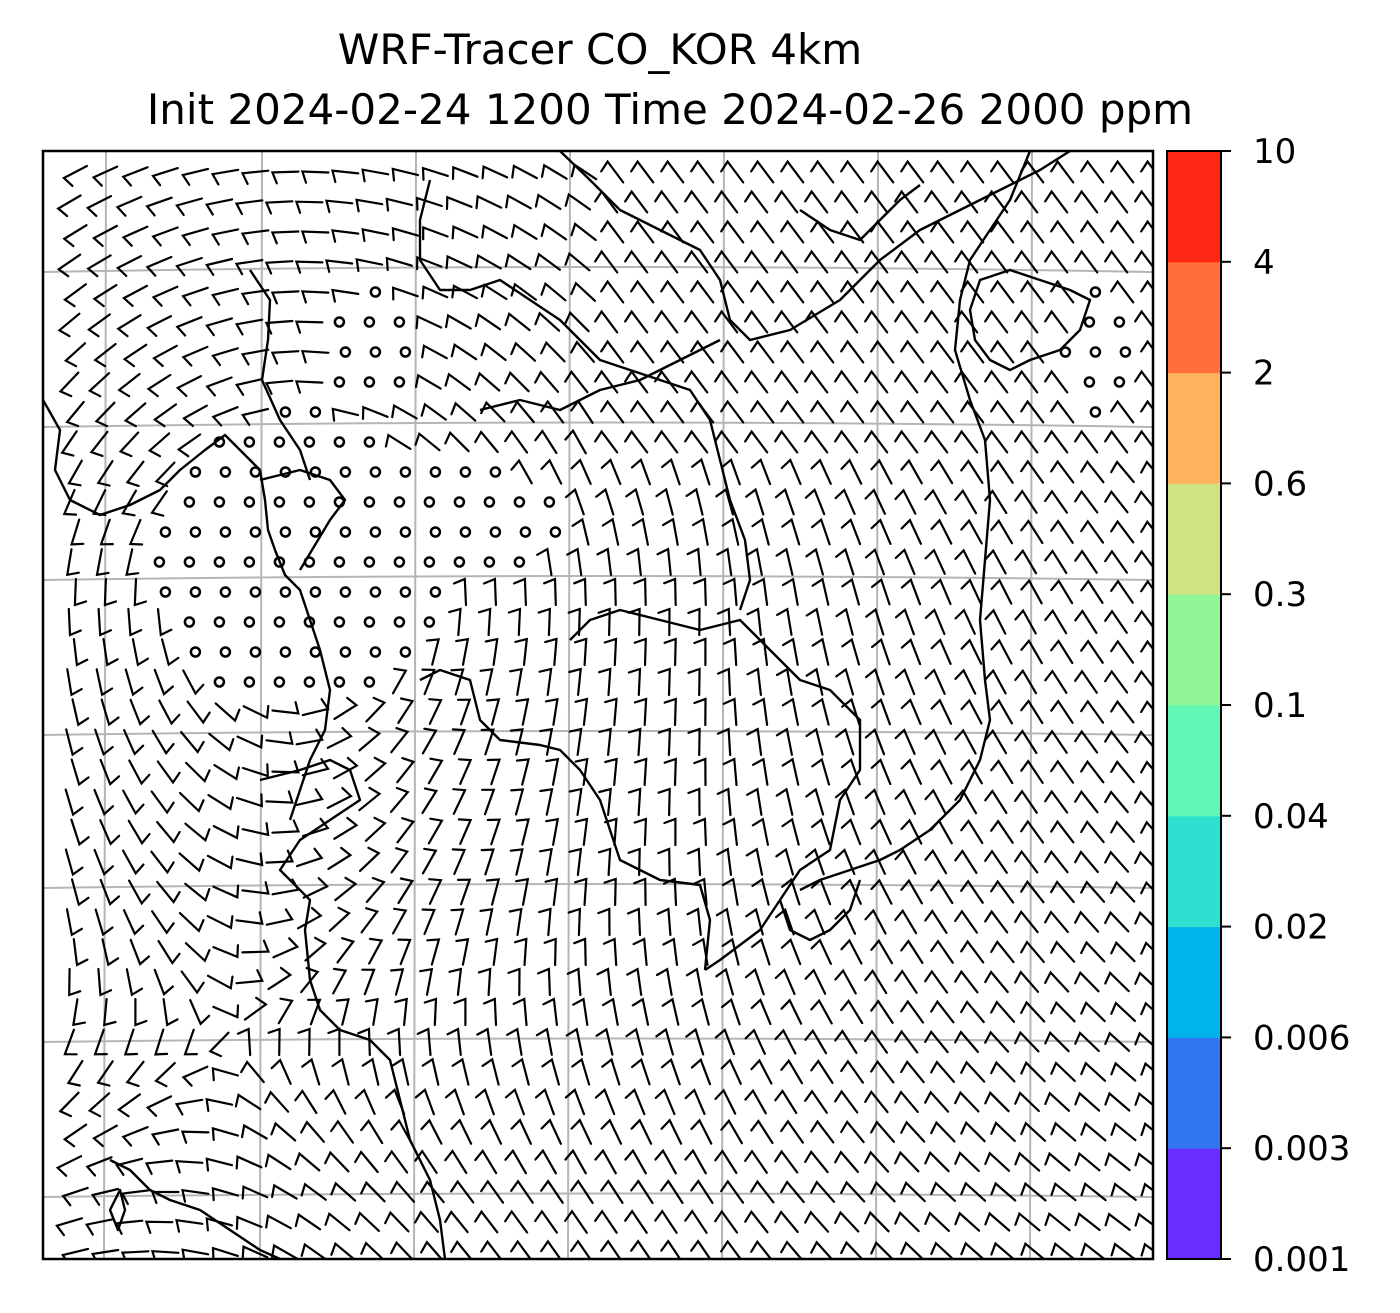 The height and width of the screenshot is (1313, 1400). What do you see at coordinates (1274, 152) in the screenshot?
I see `colorbar-tick-label: 10` at bounding box center [1274, 152].